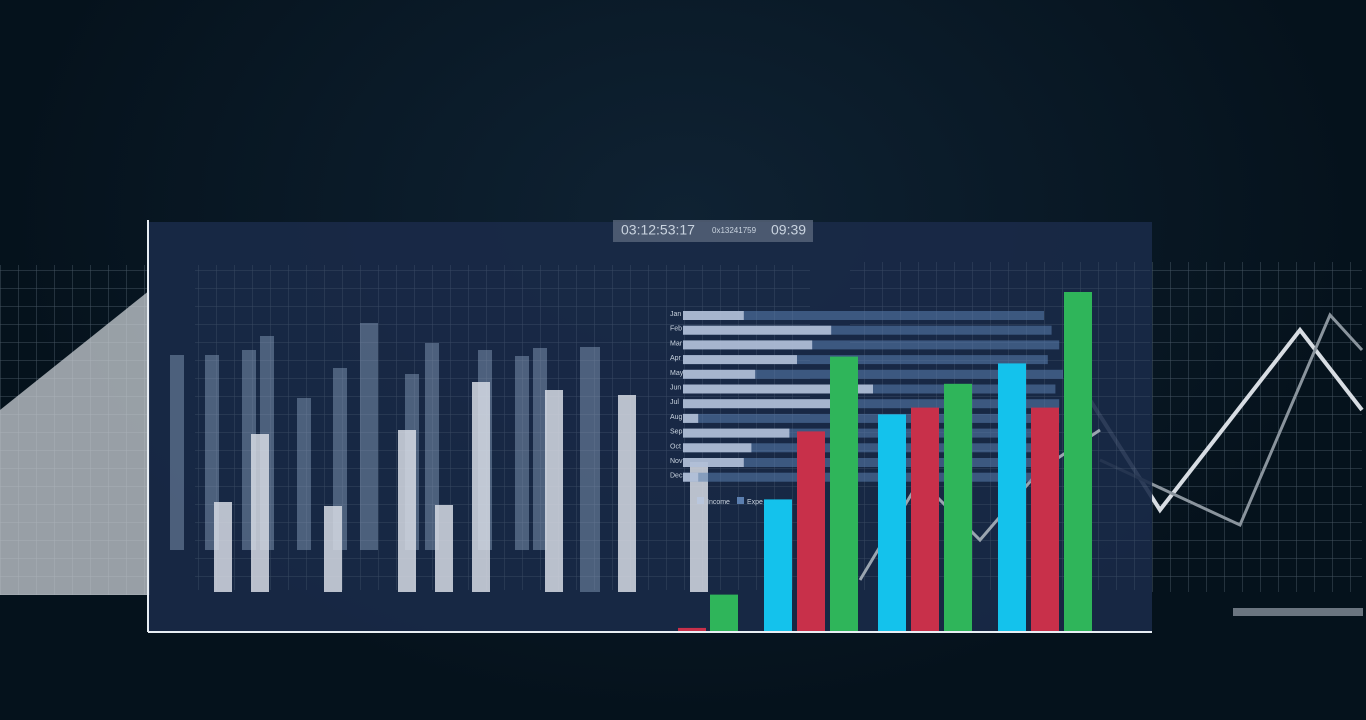 This screenshot has width=1366, height=720. I want to click on month-label: Jan, so click(675, 314).